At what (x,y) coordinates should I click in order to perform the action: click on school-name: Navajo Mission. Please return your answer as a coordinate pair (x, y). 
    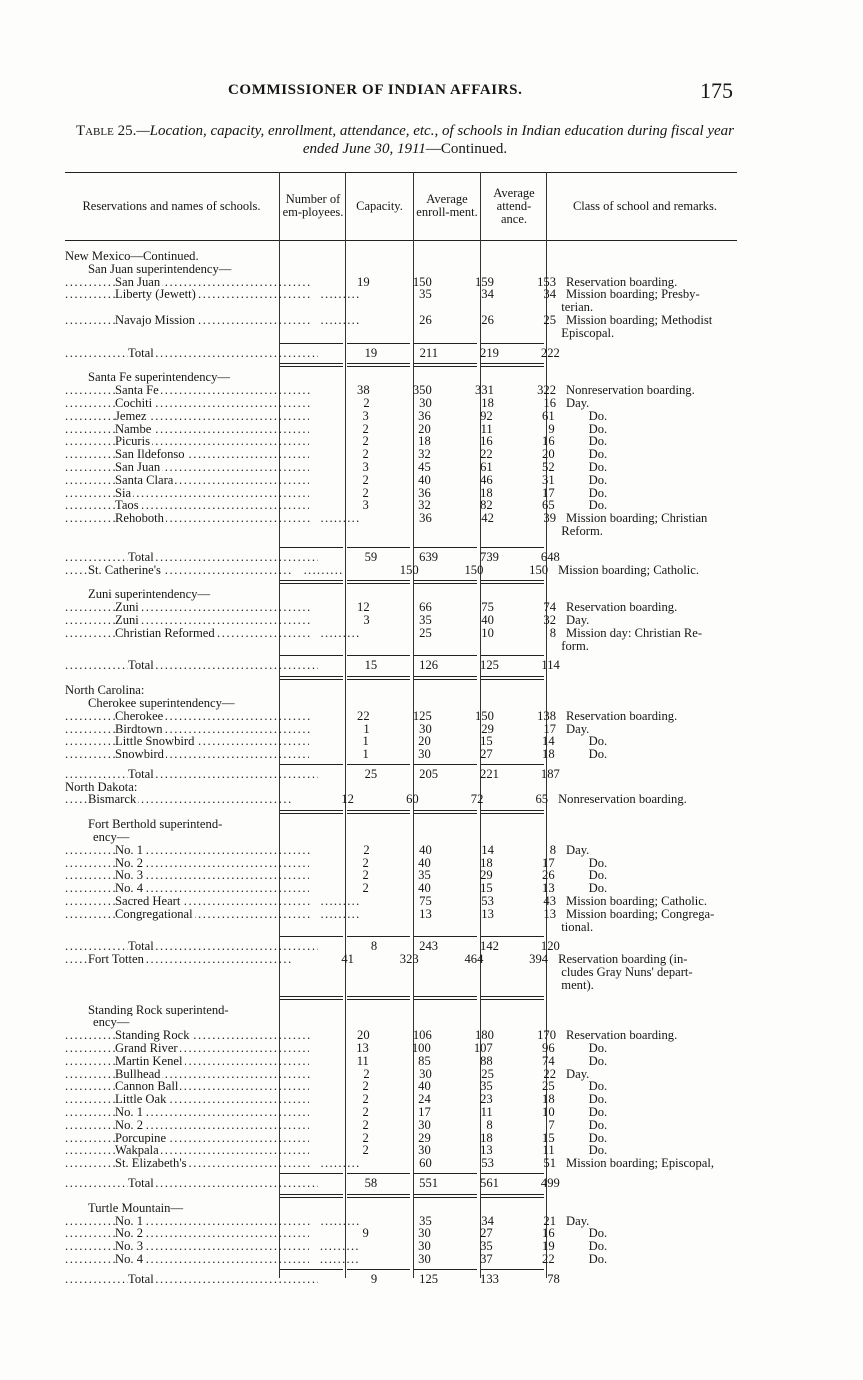
    Looking at the image, I should click on (156, 320).